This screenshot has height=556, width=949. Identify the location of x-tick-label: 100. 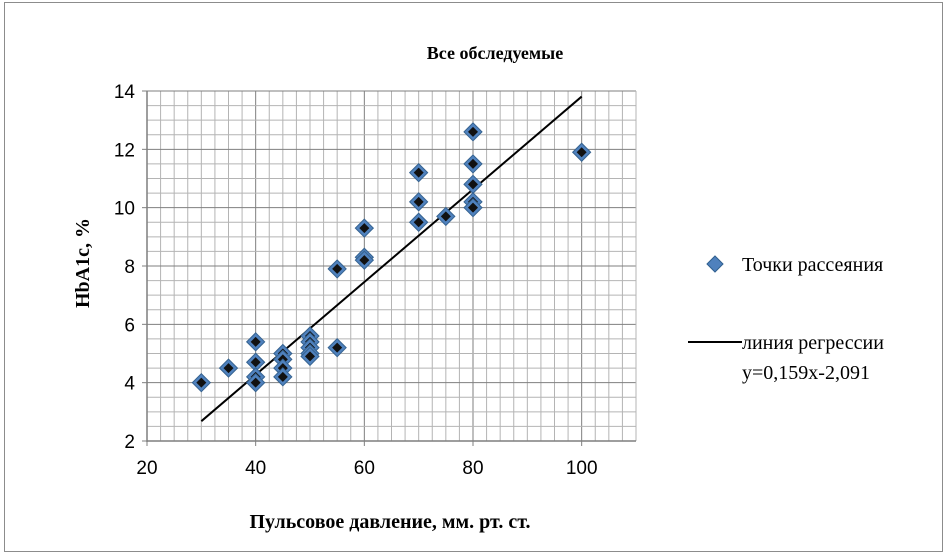
(582, 468).